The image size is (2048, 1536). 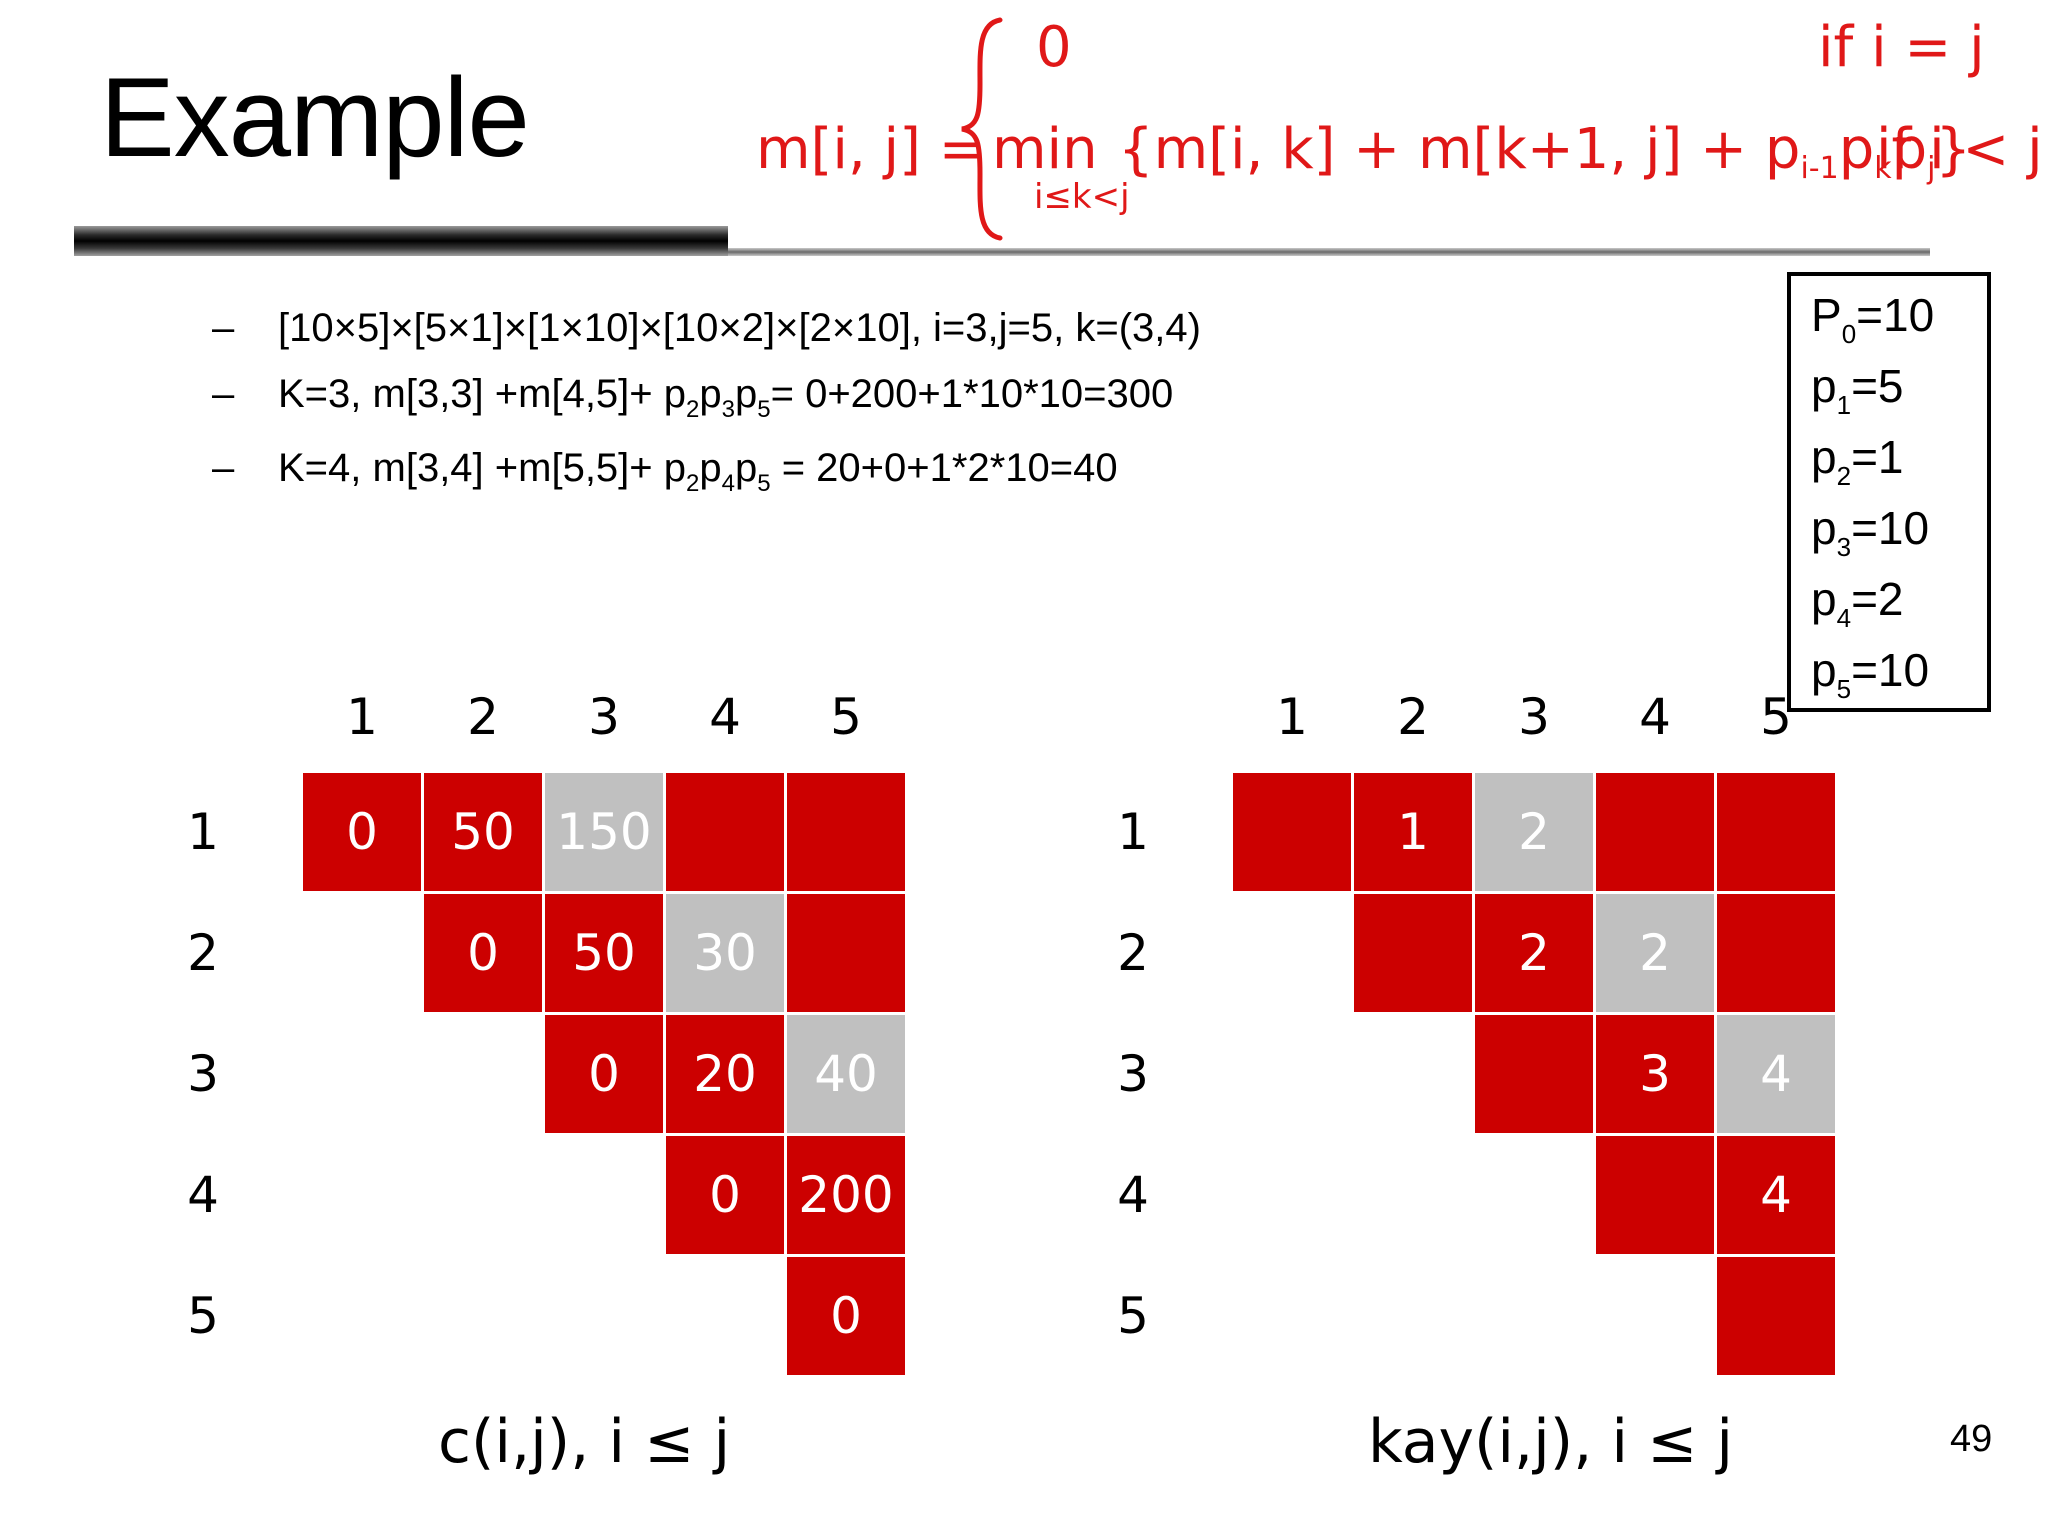 I want to click on formula-body-d: }, so click(x=1953, y=149).